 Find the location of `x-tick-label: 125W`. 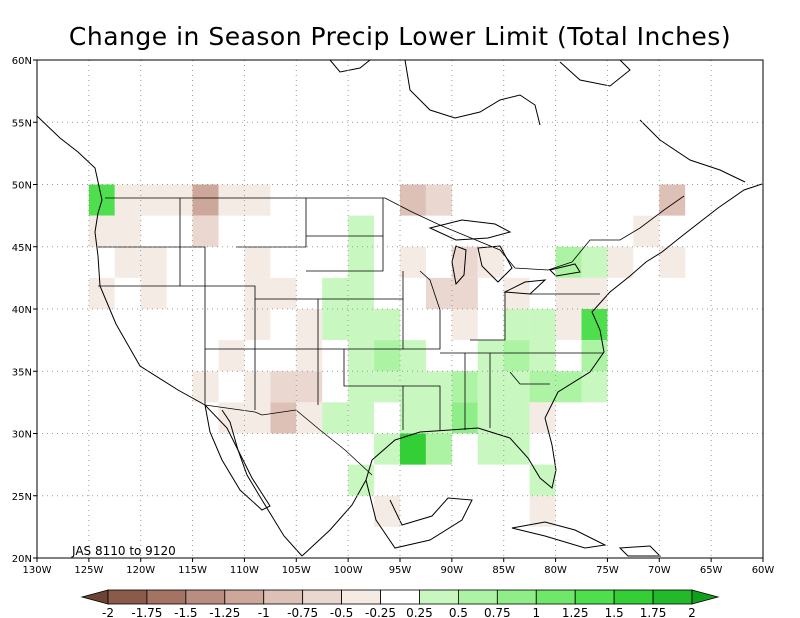

x-tick-label: 125W is located at coordinates (88, 570).